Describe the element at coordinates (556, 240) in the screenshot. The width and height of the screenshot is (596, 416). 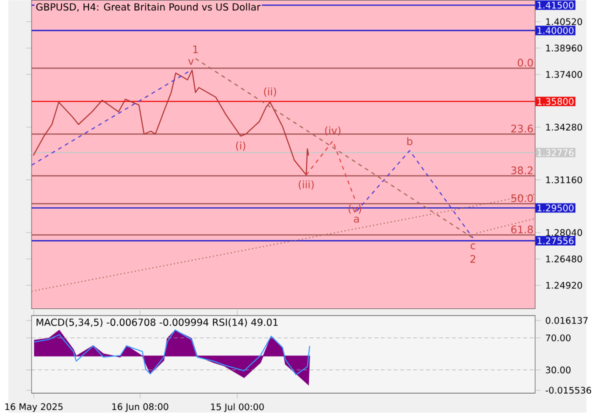
I see `ref-line-label: 1.27556` at that location.